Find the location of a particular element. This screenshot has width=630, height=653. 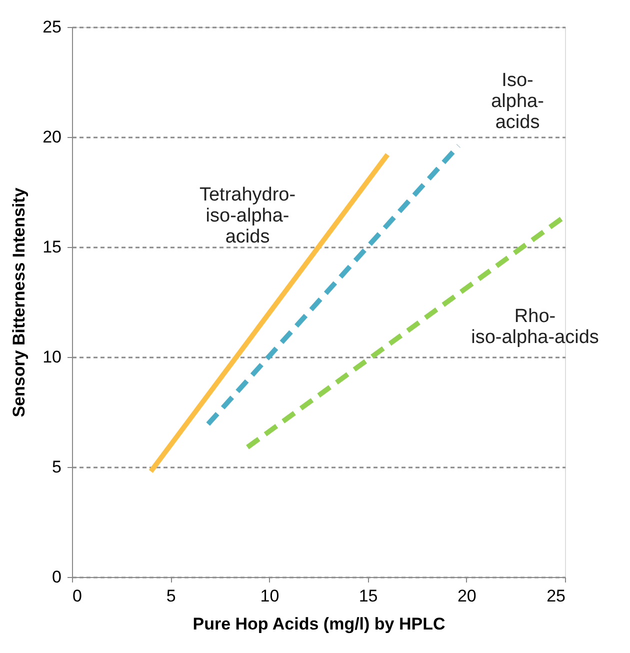

x-tick-label: 20 is located at coordinates (466, 596).